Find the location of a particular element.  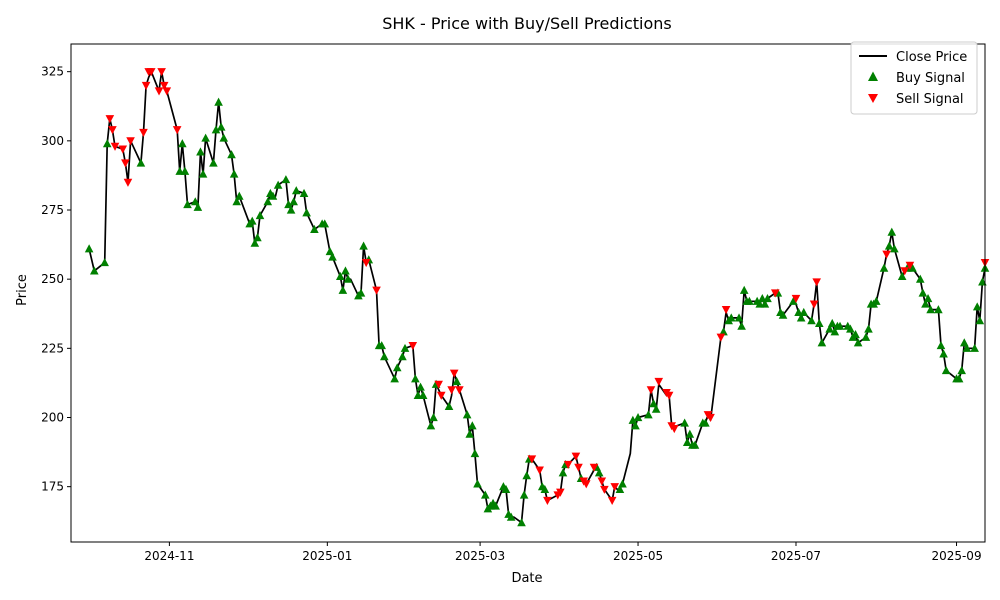

chart-title: SHK - Price with Buy/Sell Predictions is located at coordinates (527, 23).